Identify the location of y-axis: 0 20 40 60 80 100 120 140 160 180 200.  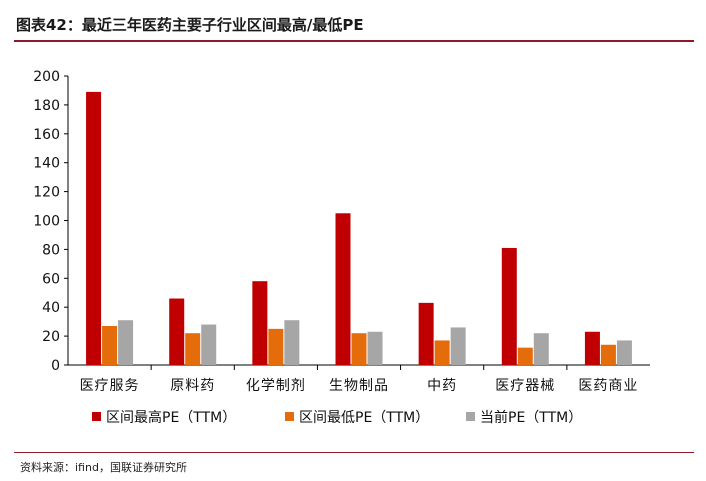
(51, 221).